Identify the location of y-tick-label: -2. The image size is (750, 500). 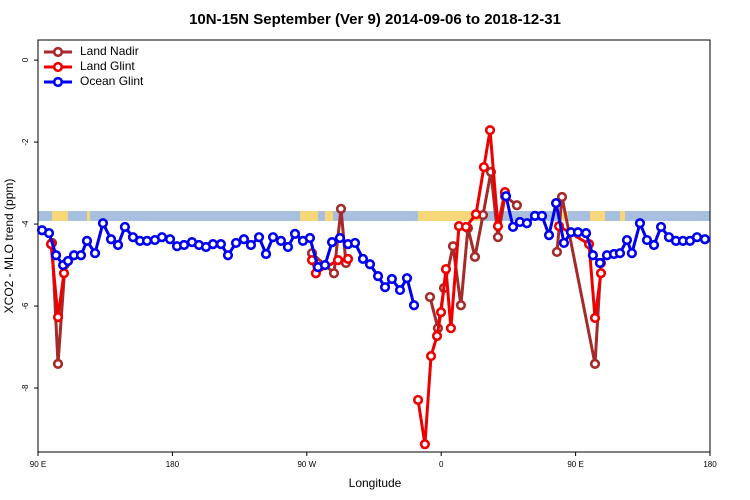
(25, 142).